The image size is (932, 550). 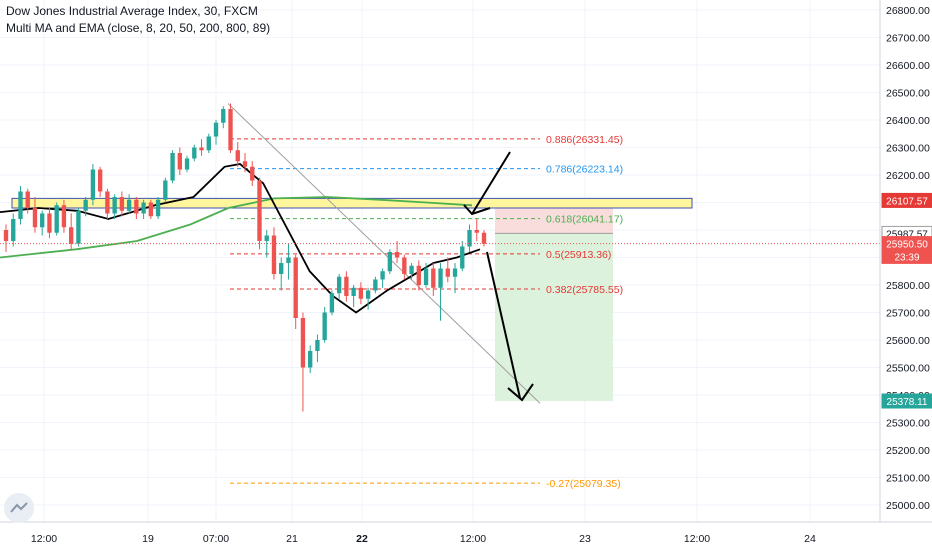 What do you see at coordinates (466, 533) in the screenshot?
I see `time-axis: 12:00 19 07:00 21 22 12:00 23 12:00 24` at bounding box center [466, 533].